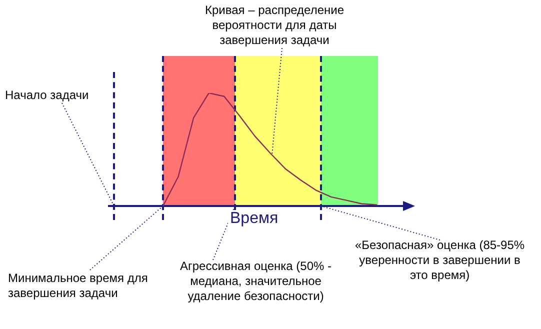 This screenshot has height=329, width=541. Describe the element at coordinates (254, 219) in the screenshot. I see `x-axis-title: Время` at that location.